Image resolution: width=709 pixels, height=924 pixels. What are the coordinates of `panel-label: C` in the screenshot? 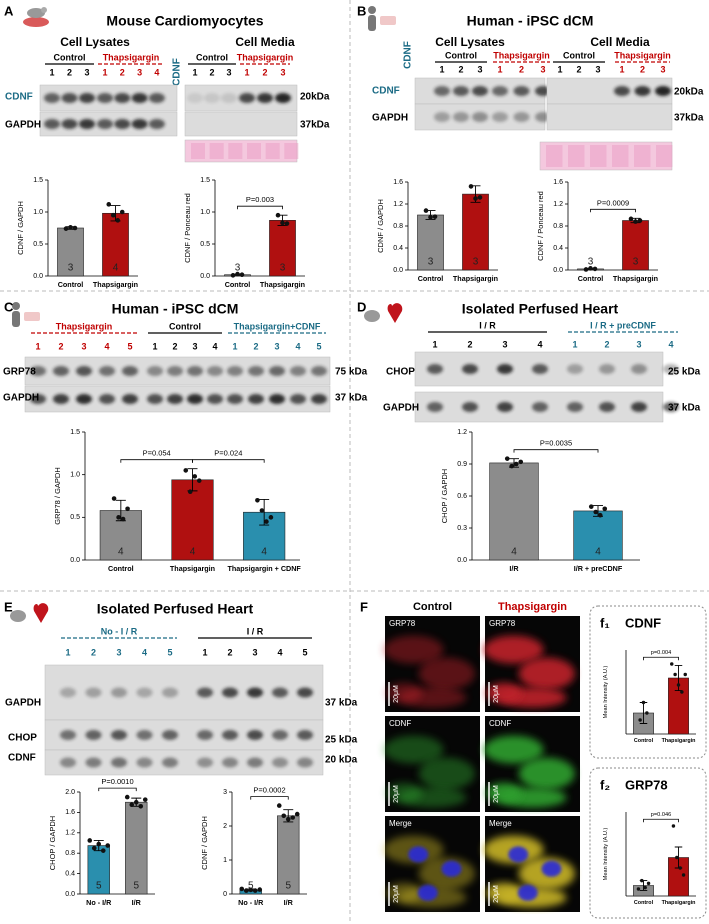 It's located at (9, 306).